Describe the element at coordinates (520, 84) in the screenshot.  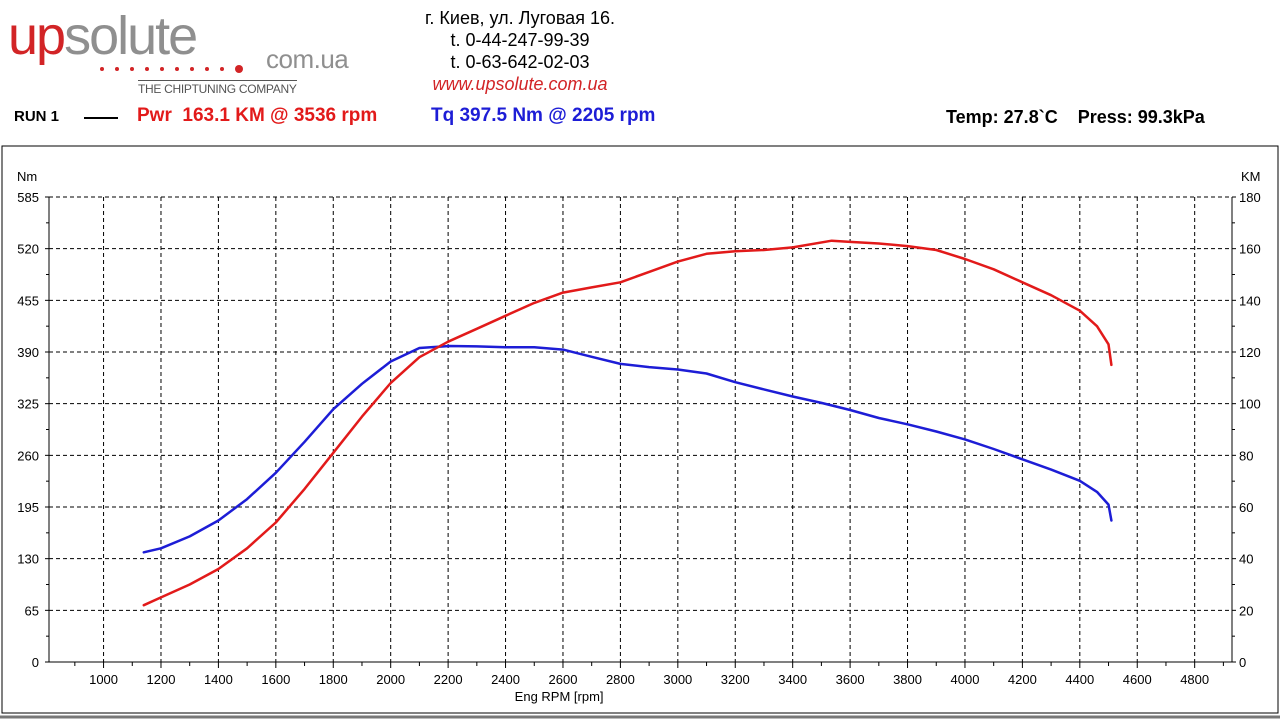
I see `contact-website: www.upsolute.com.ua` at that location.